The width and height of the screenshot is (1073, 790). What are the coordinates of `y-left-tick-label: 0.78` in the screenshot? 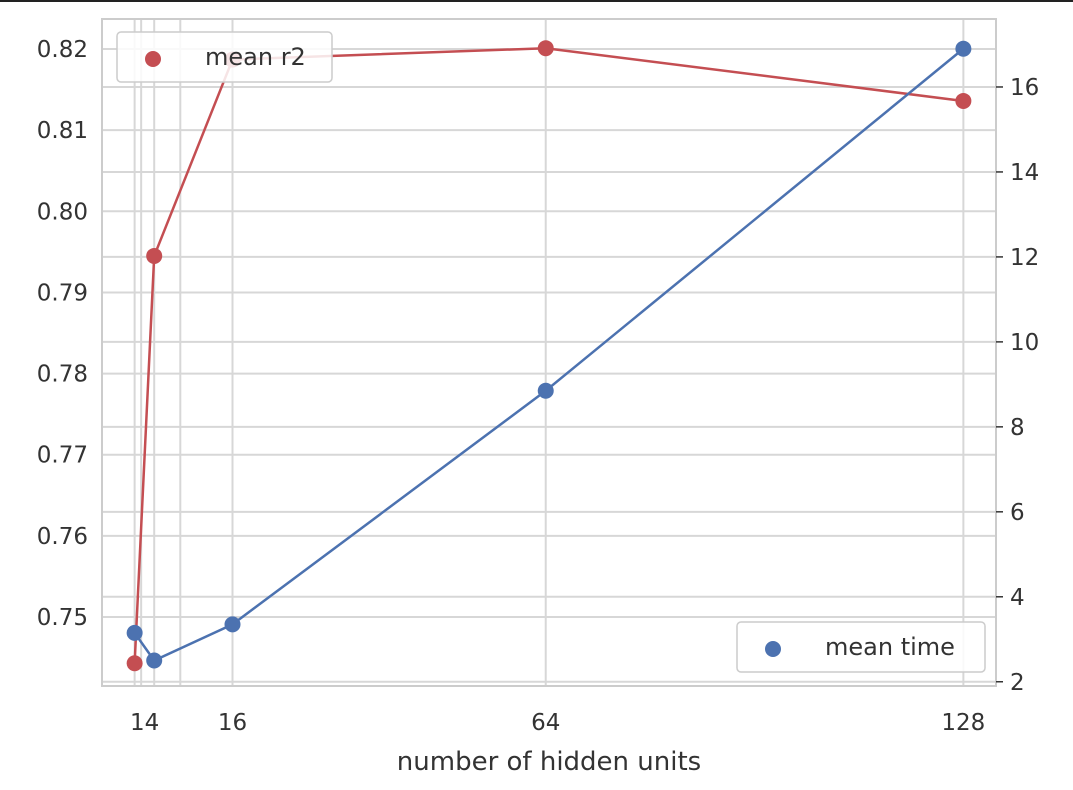 It's located at (62, 375).